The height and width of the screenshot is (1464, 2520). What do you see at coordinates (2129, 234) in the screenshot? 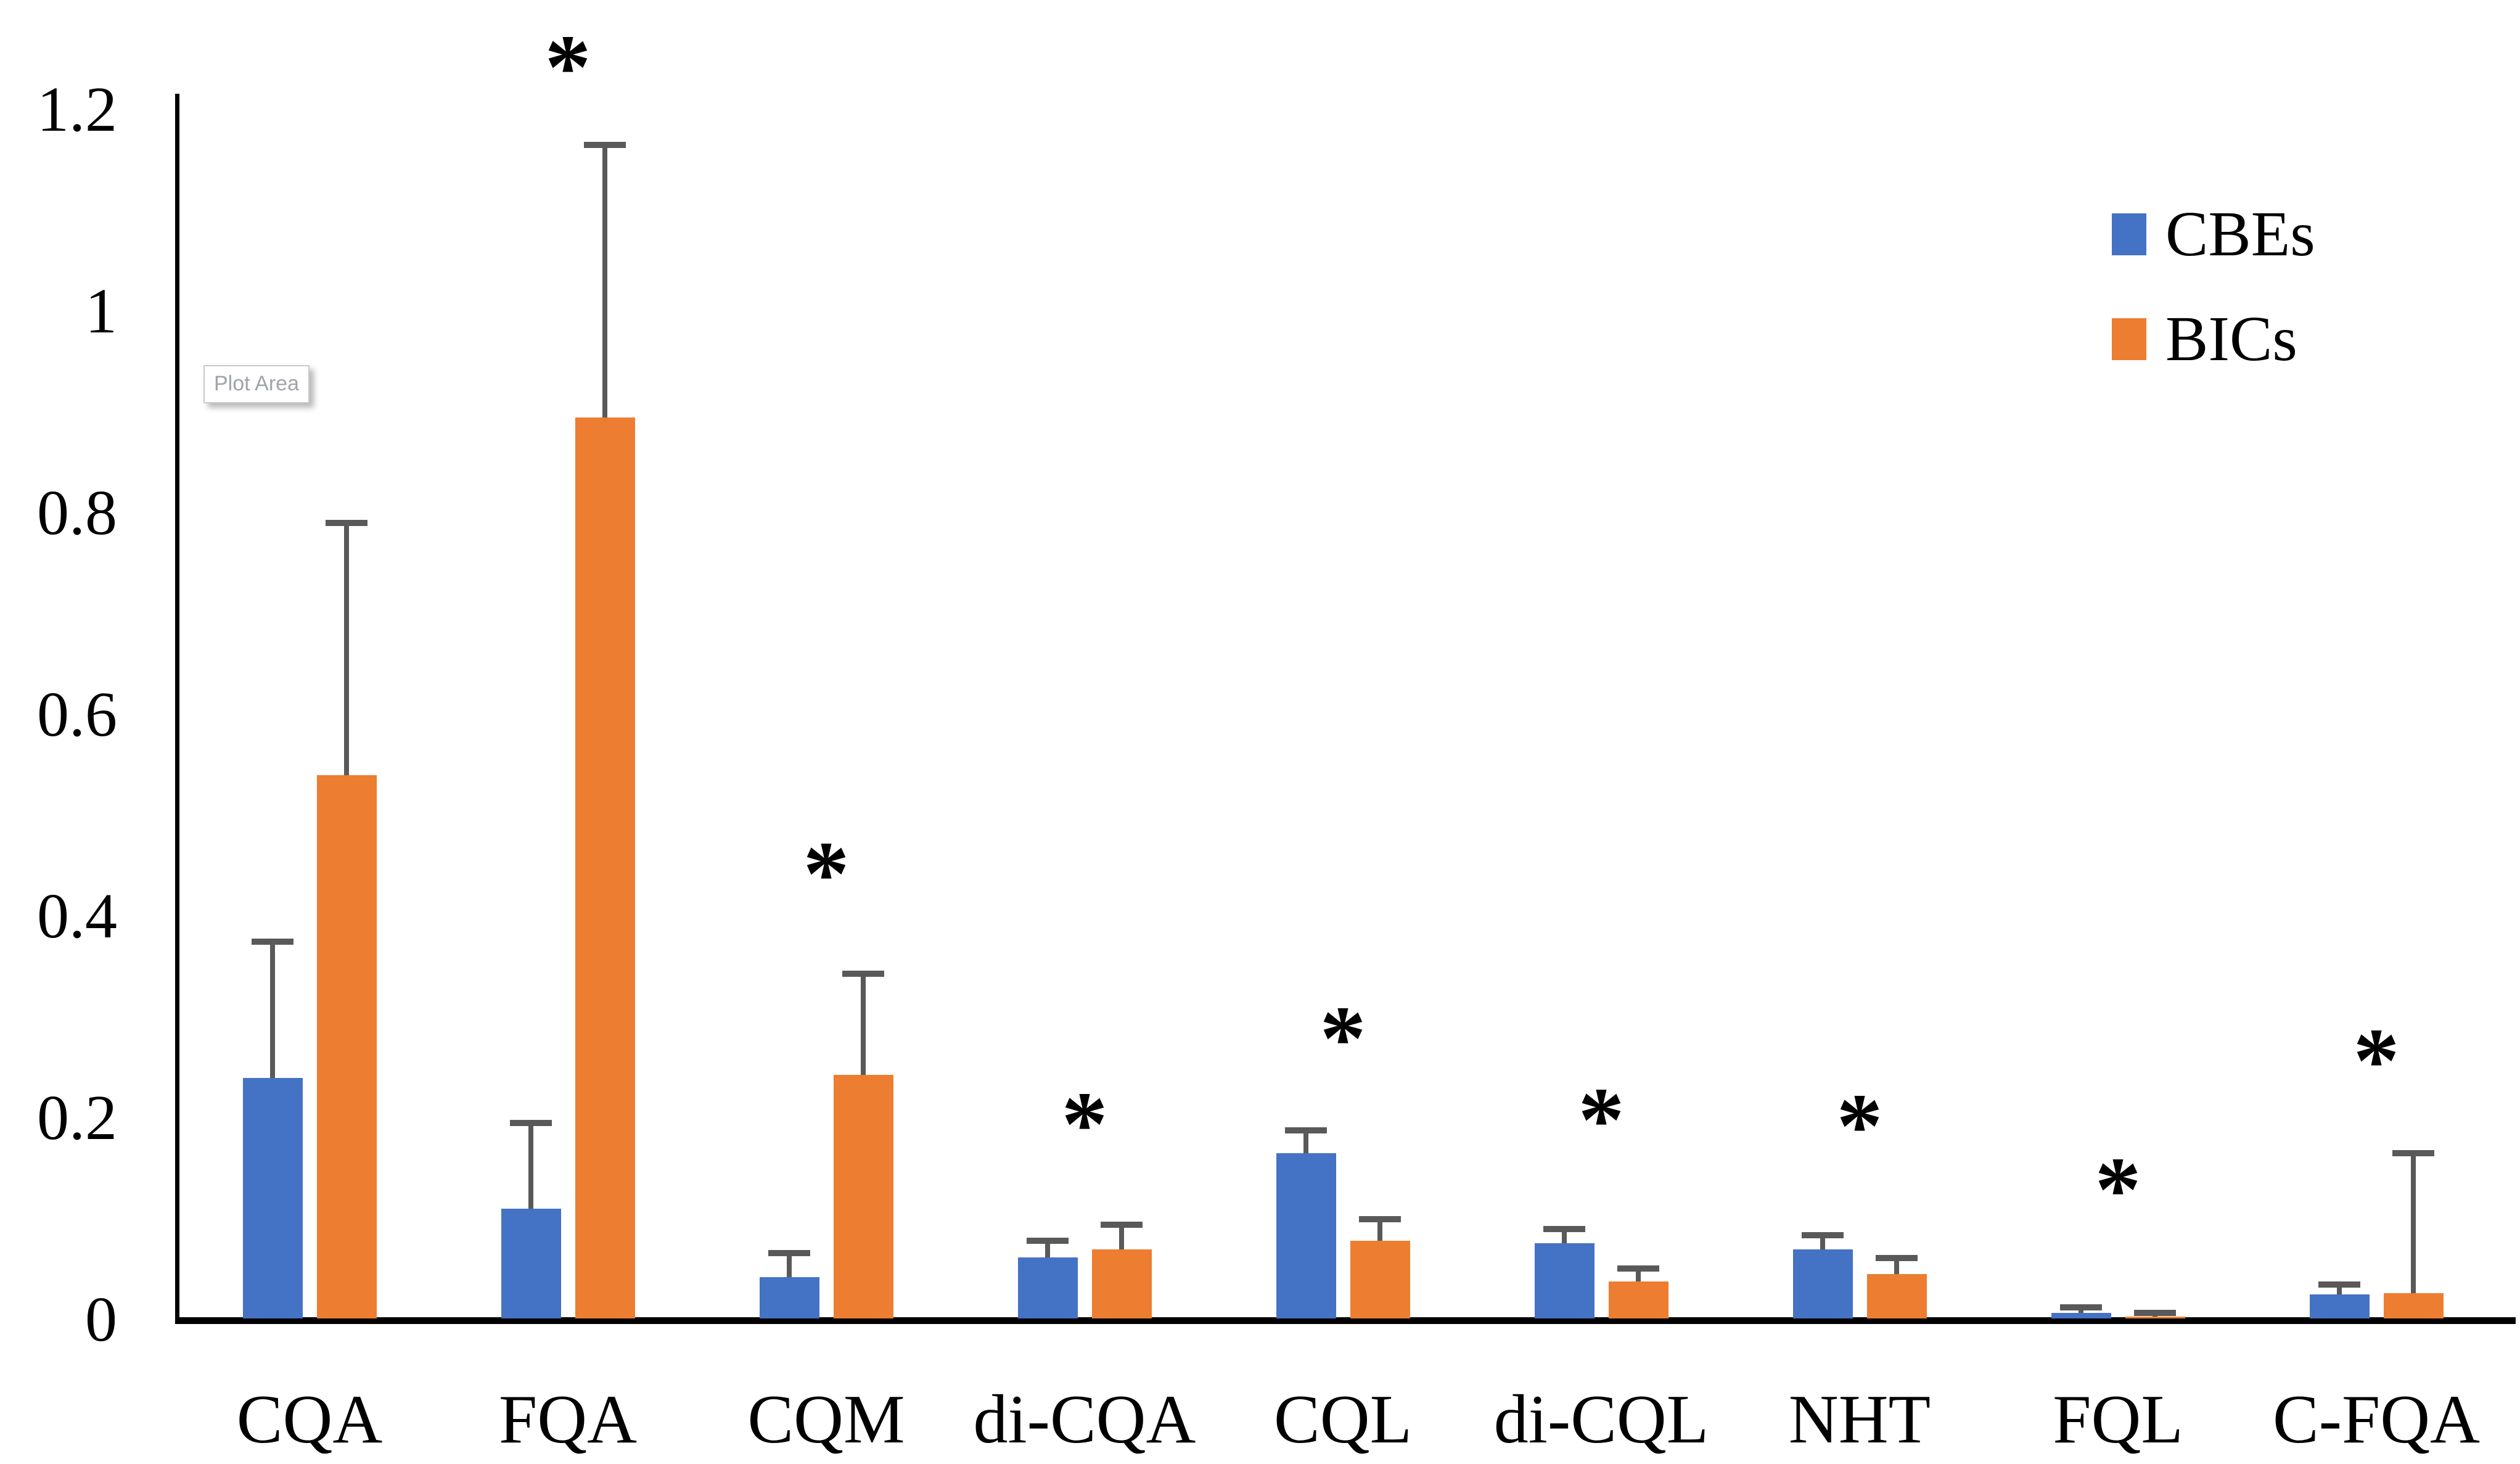
I see `legend-swatch-CBEs` at bounding box center [2129, 234].